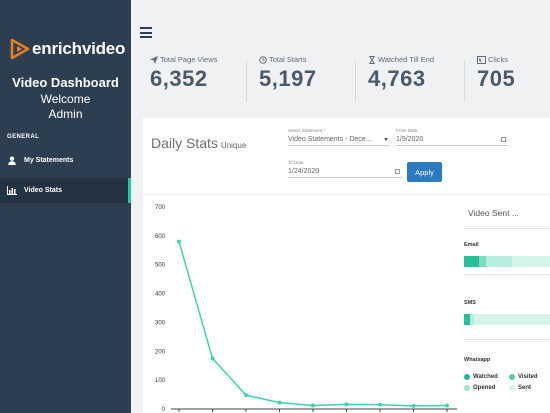 The image size is (550, 413). I want to click on send-icon, so click(154, 59).